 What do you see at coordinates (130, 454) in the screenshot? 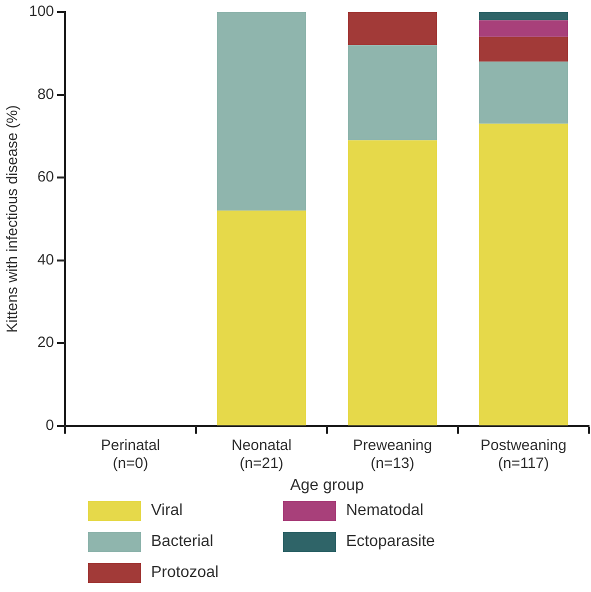
I see `x-tick-label: Perinatal (n=0)` at bounding box center [130, 454].